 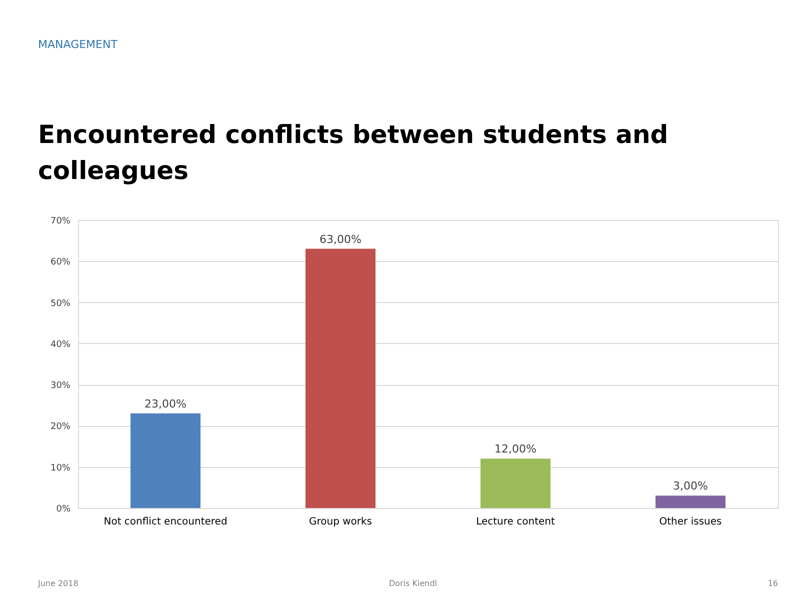 I want to click on y-tick-label: 30%, so click(x=60, y=386).